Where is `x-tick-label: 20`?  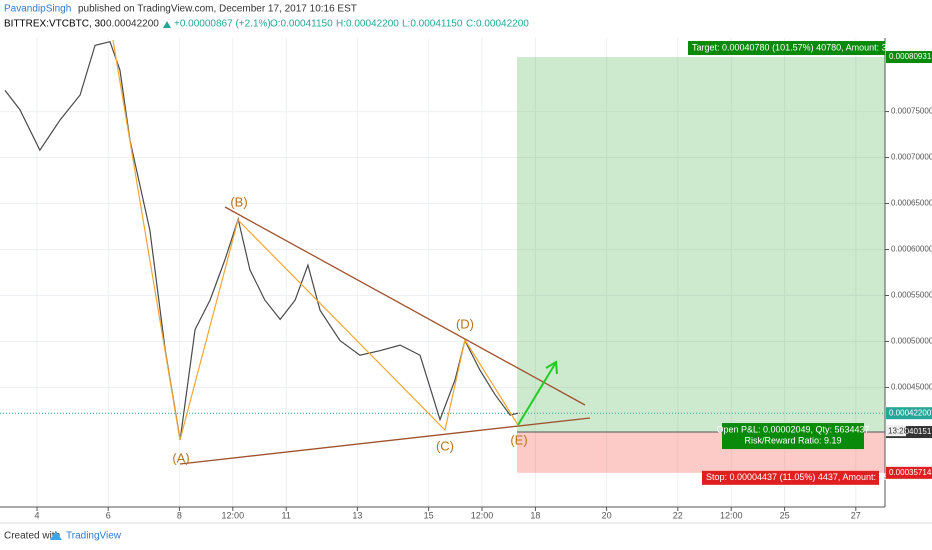 x-tick-label: 20 is located at coordinates (607, 515).